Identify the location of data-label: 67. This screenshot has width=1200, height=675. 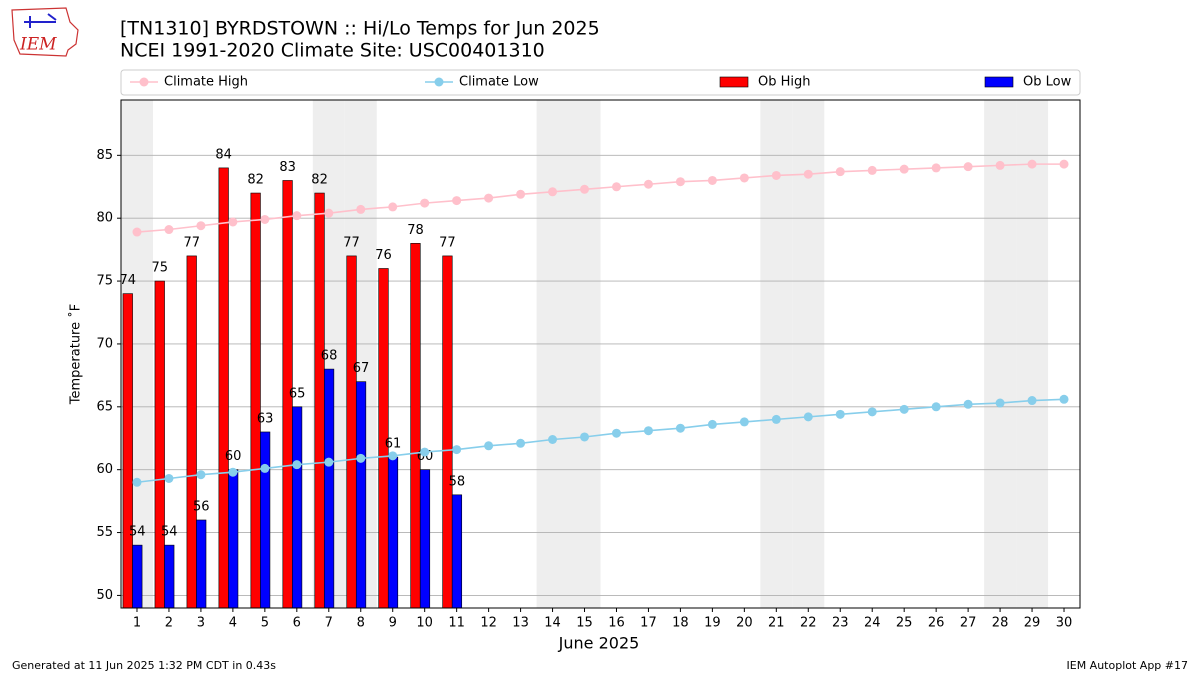
(361, 368).